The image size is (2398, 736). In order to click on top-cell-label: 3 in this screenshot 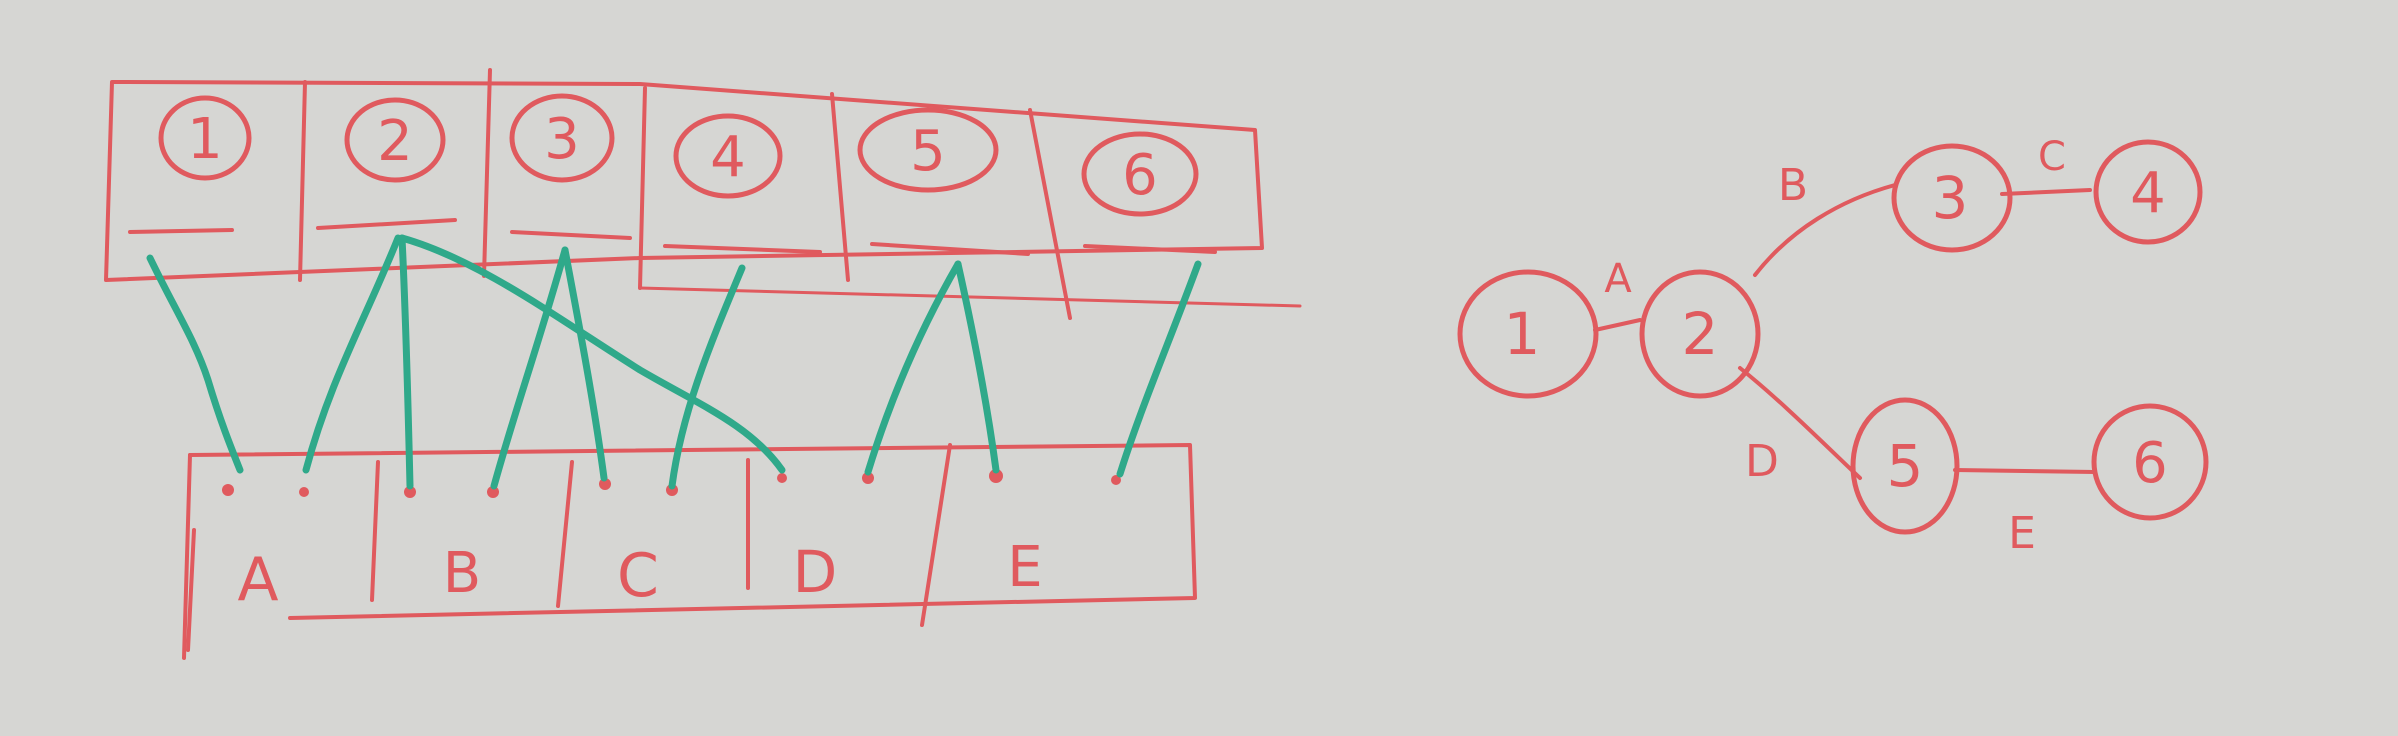, I will do `click(562, 139)`.